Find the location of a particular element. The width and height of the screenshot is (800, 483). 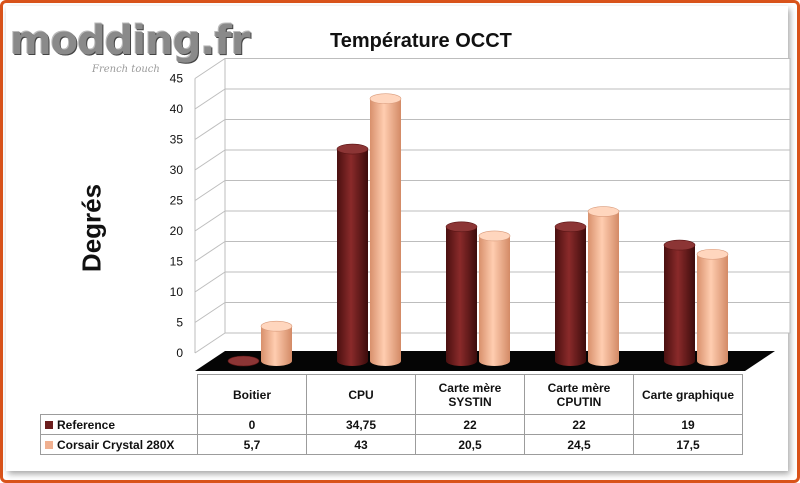

value-cell: 0 is located at coordinates (252, 424).